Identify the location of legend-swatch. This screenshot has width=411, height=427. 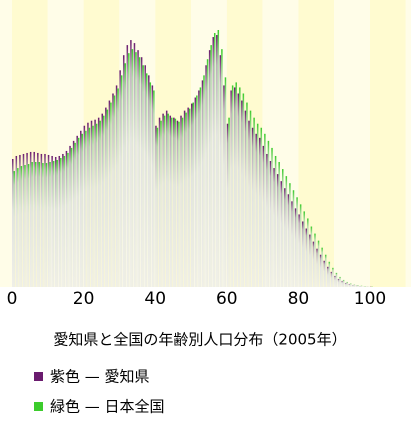
(38, 406).